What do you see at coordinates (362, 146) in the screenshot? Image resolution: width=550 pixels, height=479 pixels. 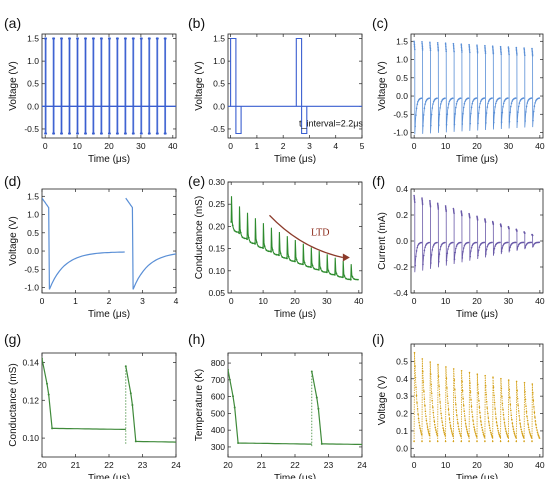 I see `x-tick-label: 5` at bounding box center [362, 146].